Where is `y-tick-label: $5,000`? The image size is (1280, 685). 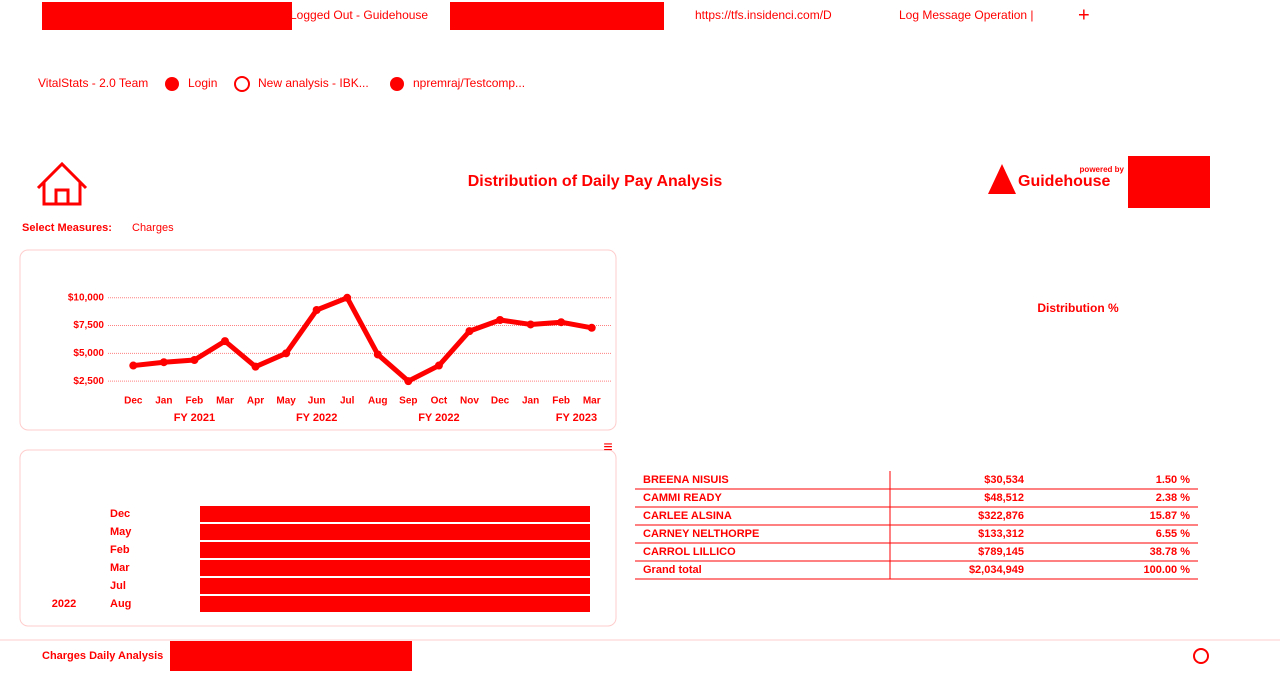 y-tick-label: $5,000 is located at coordinates (88, 353).